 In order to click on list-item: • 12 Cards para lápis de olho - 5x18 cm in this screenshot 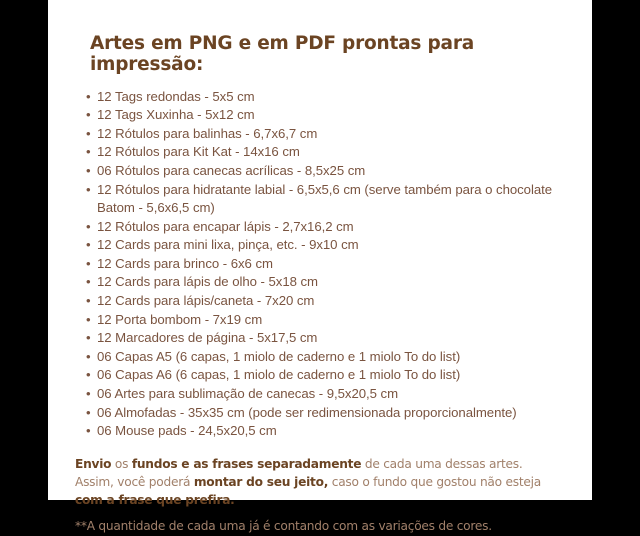, I will do `click(320, 282)`.